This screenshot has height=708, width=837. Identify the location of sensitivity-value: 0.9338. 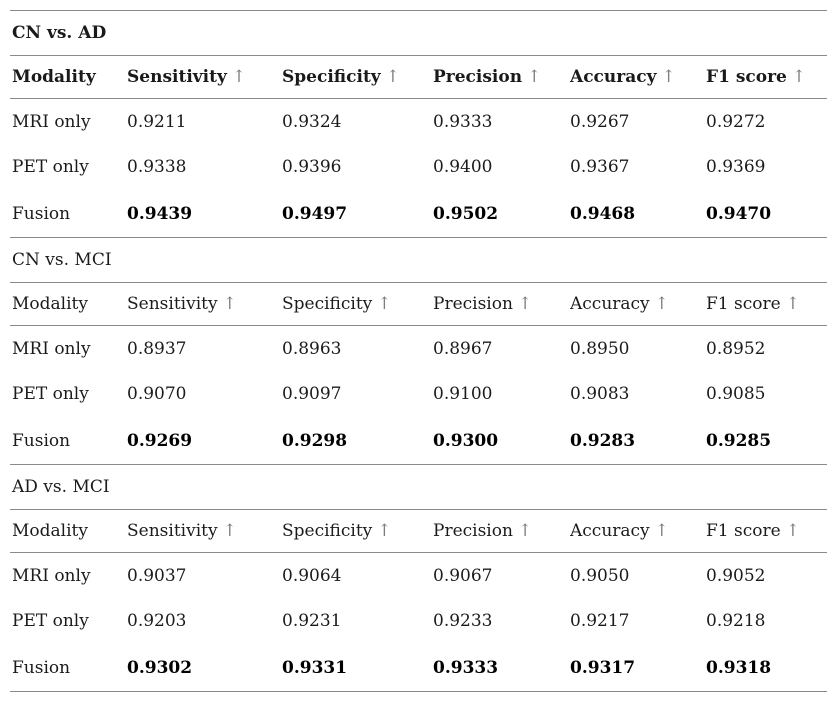
(157, 167).